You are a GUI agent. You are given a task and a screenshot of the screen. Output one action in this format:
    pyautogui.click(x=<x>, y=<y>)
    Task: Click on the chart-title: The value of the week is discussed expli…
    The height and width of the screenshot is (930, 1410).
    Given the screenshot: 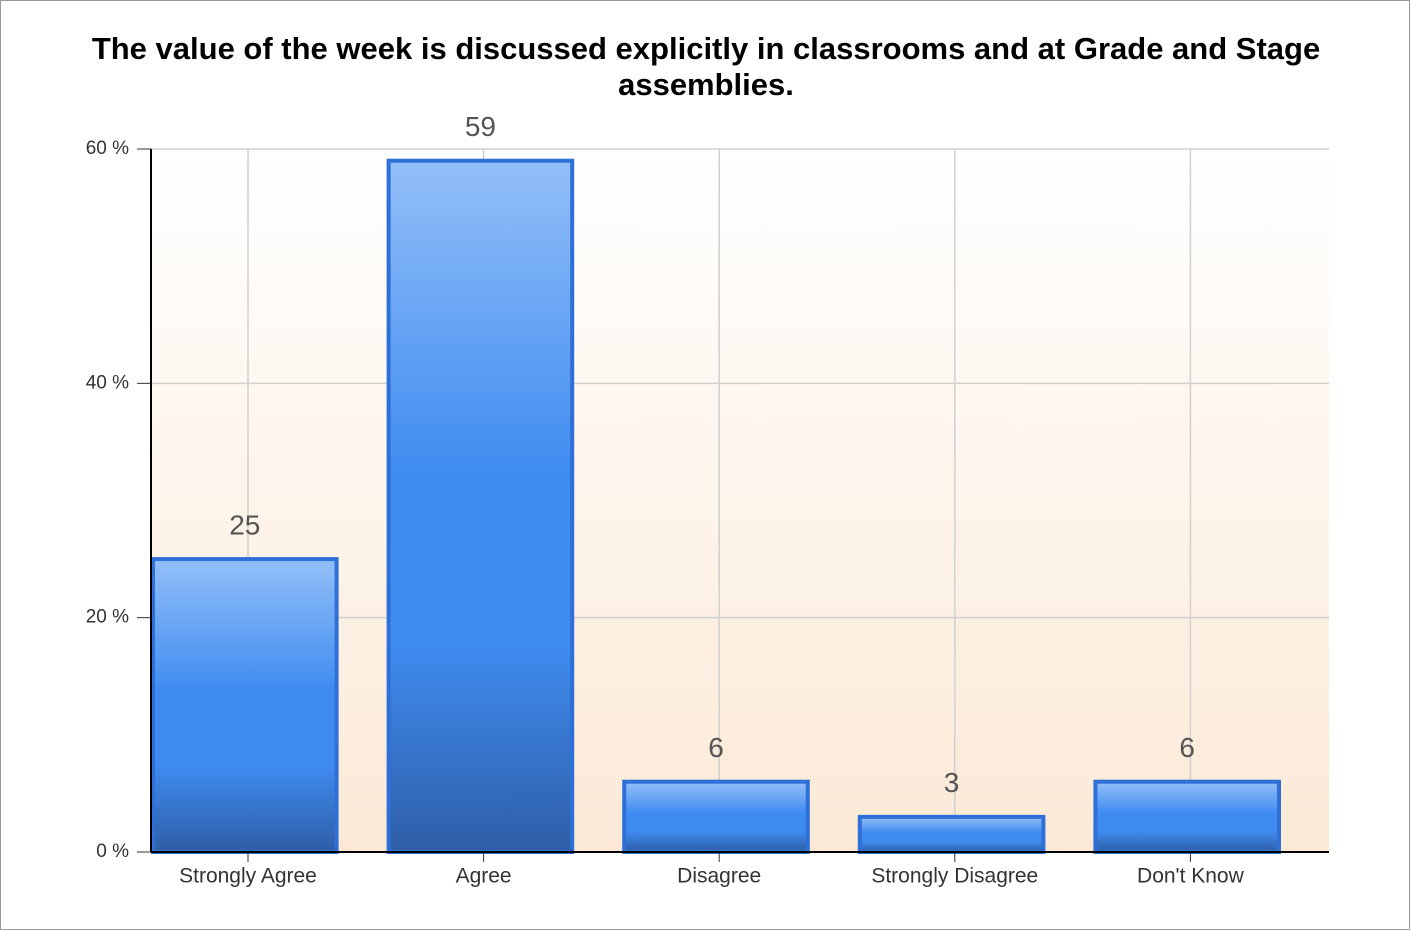 What is the action you would take?
    pyautogui.click(x=706, y=66)
    